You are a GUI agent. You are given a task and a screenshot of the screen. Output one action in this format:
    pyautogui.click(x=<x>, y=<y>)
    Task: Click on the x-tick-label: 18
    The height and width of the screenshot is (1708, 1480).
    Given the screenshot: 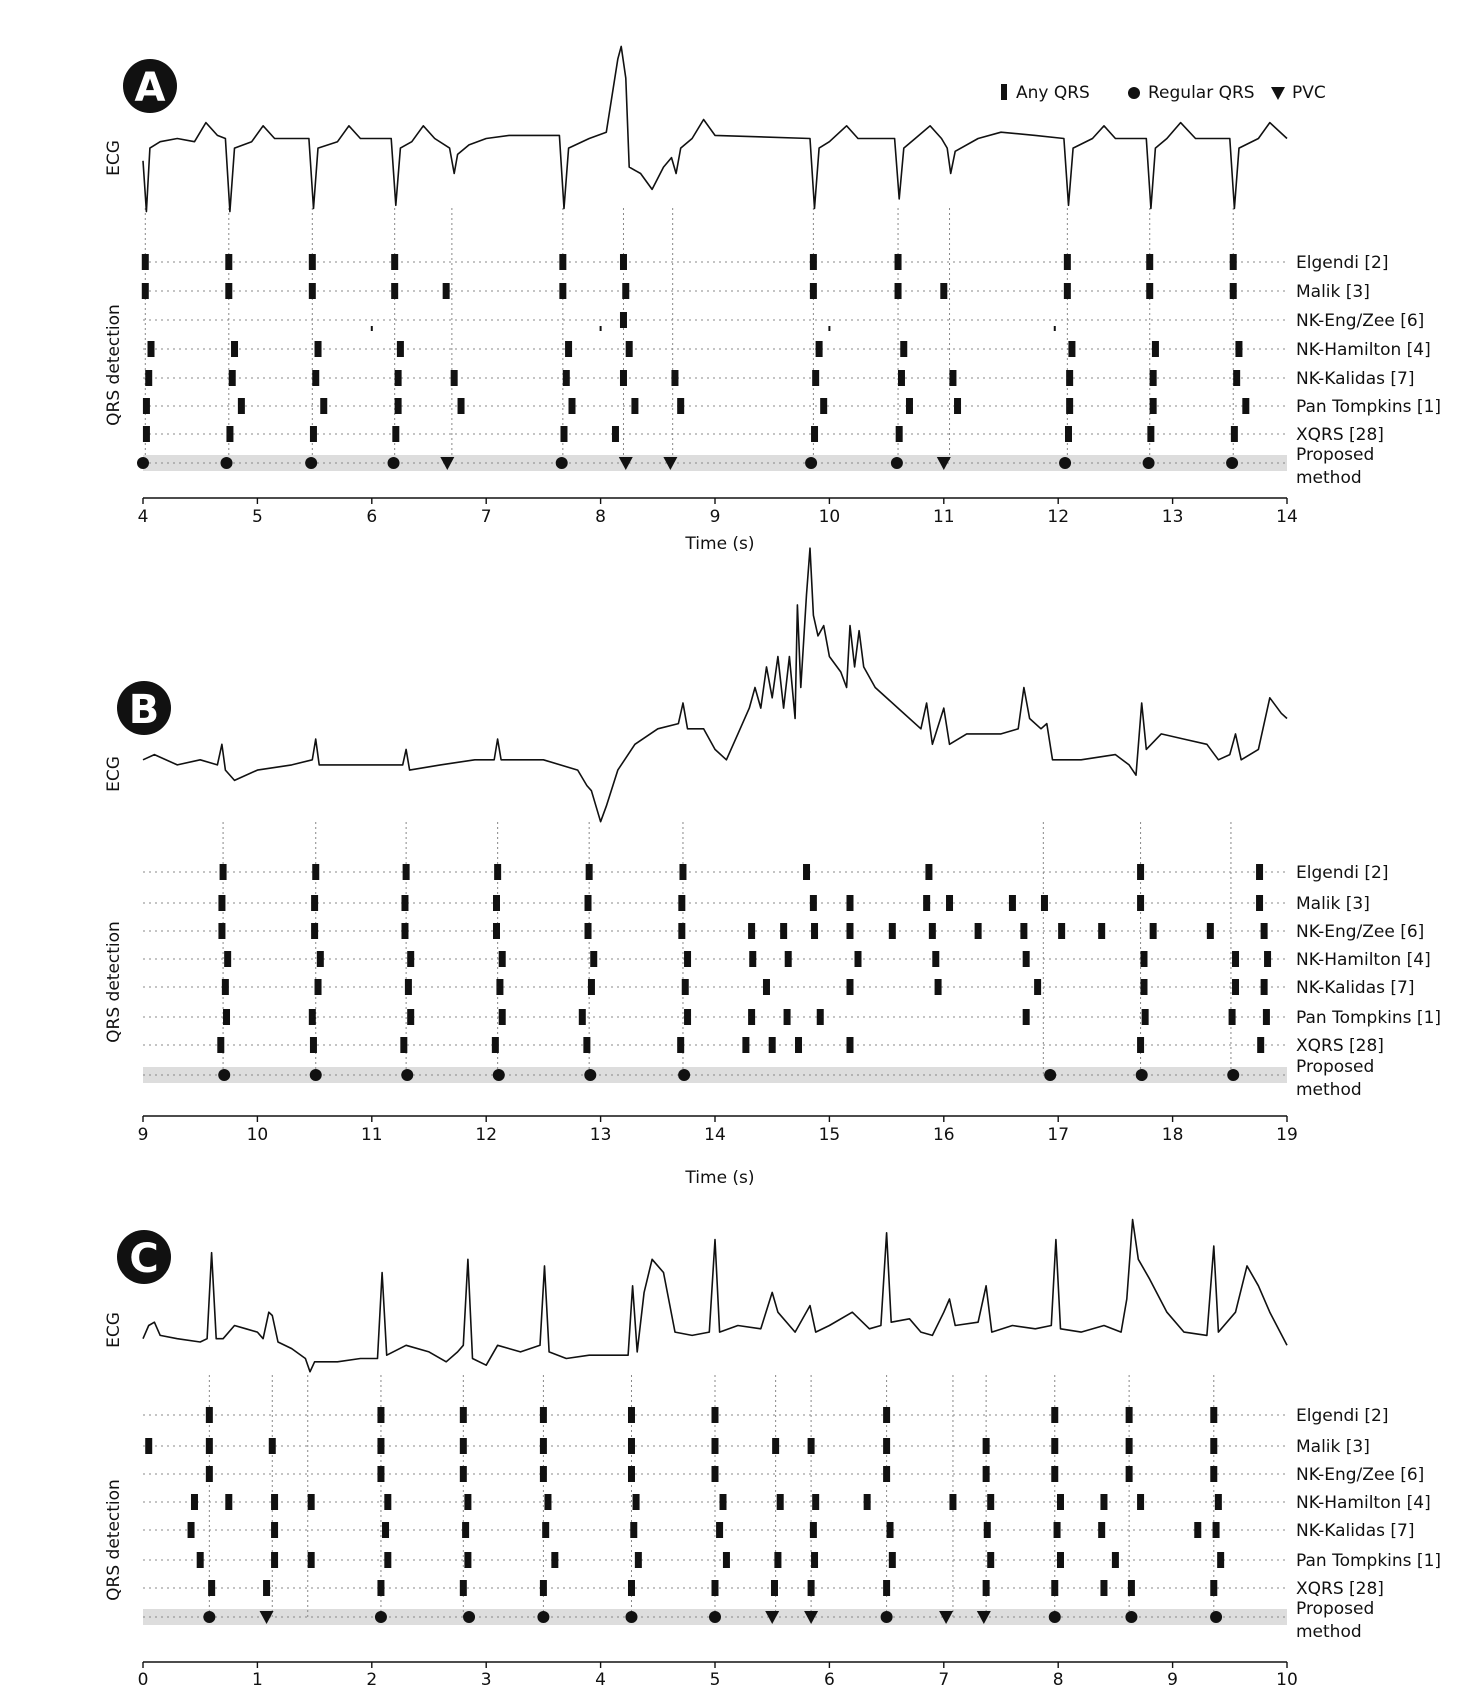 What is the action you would take?
    pyautogui.click(x=1173, y=1135)
    